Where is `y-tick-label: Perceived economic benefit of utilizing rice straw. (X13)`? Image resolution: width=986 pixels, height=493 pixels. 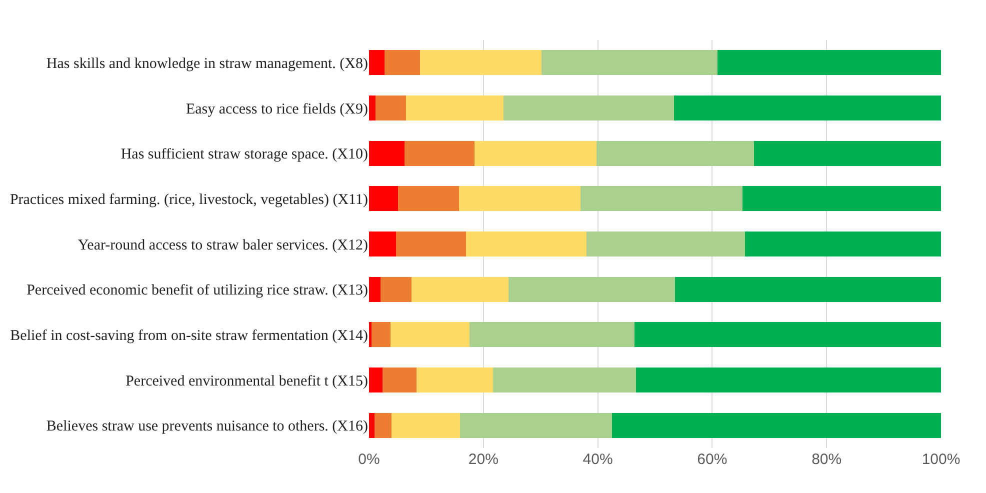 y-tick-label: Perceived economic benefit of utilizing rice straw. (X13) is located at coordinates (197, 290).